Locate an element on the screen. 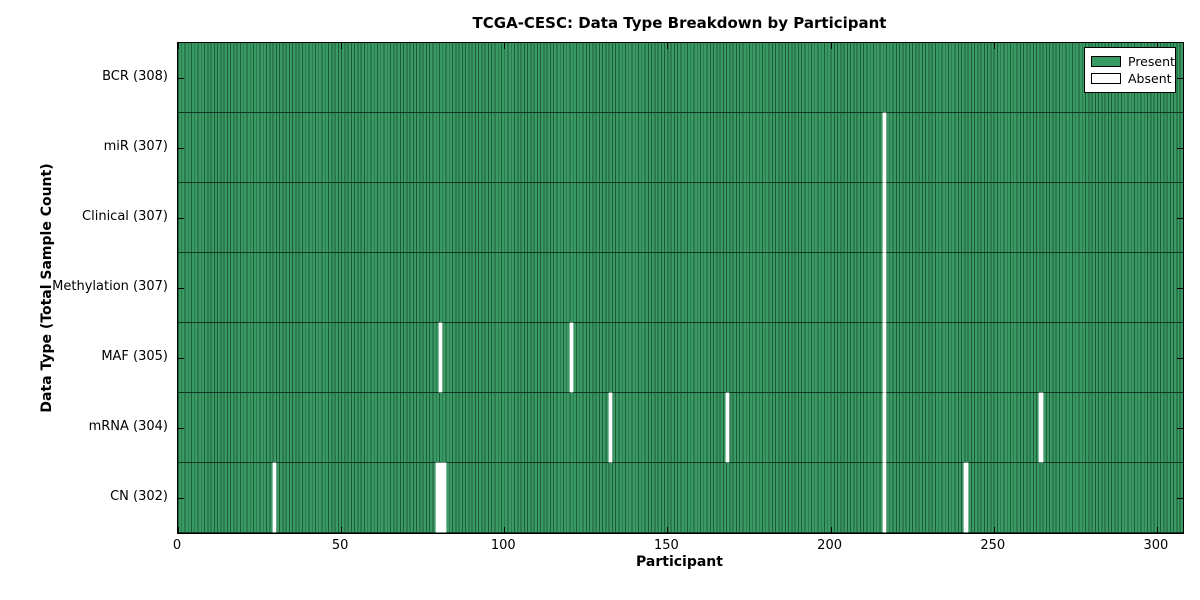 This screenshot has height=600, width=1200. present-swatch-icon is located at coordinates (1106, 61).